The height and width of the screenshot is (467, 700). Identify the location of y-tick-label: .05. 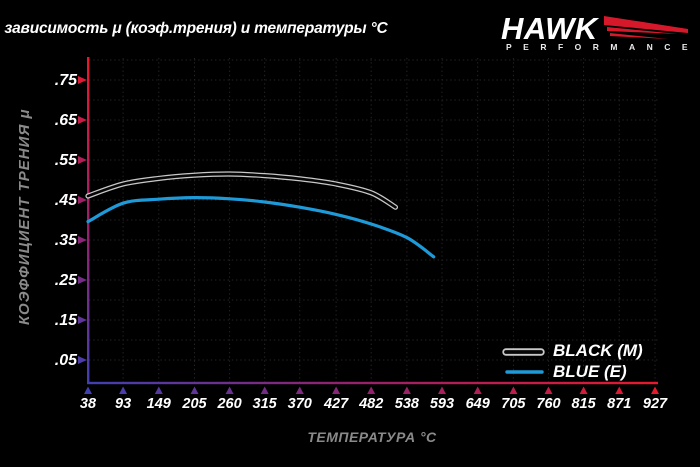
(65, 360).